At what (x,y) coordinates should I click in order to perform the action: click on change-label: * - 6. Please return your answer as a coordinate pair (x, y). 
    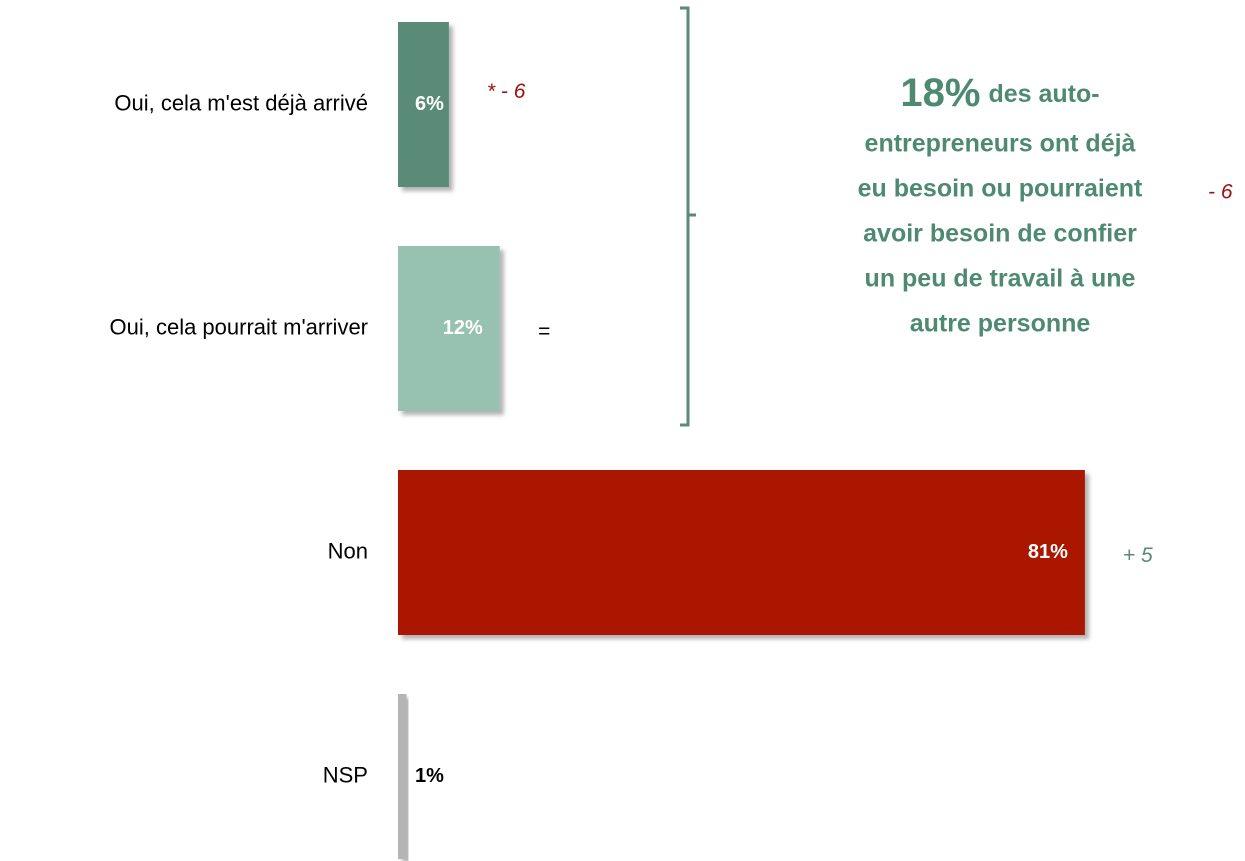
    Looking at the image, I should click on (506, 91).